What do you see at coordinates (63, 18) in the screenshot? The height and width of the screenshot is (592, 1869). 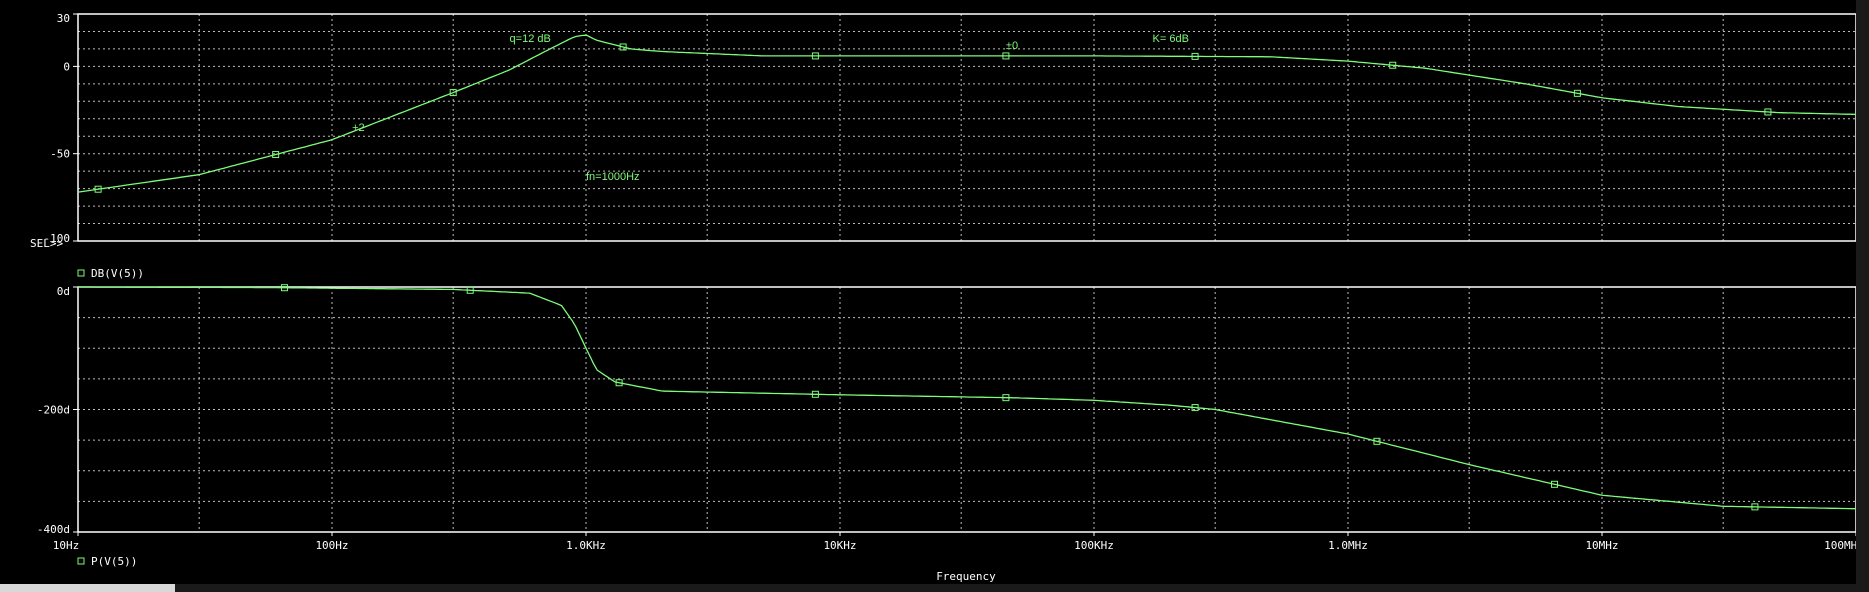 I see `y-tick-label: 30` at bounding box center [63, 18].